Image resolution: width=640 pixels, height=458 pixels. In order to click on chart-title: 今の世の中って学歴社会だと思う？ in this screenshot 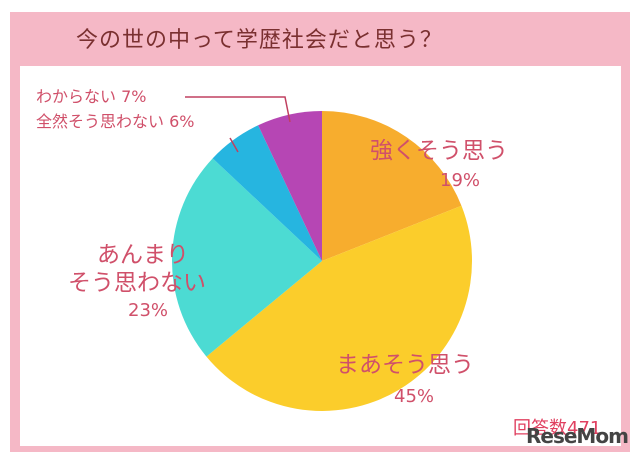, I will do `click(259, 40)`.